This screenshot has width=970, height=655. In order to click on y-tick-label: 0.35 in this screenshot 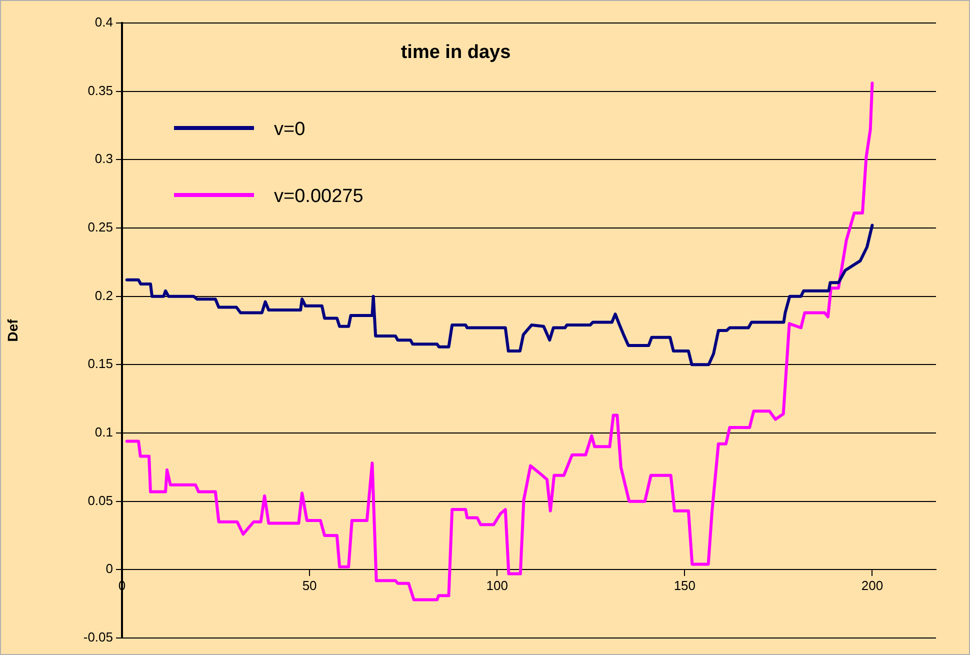, I will do `click(100, 90)`.